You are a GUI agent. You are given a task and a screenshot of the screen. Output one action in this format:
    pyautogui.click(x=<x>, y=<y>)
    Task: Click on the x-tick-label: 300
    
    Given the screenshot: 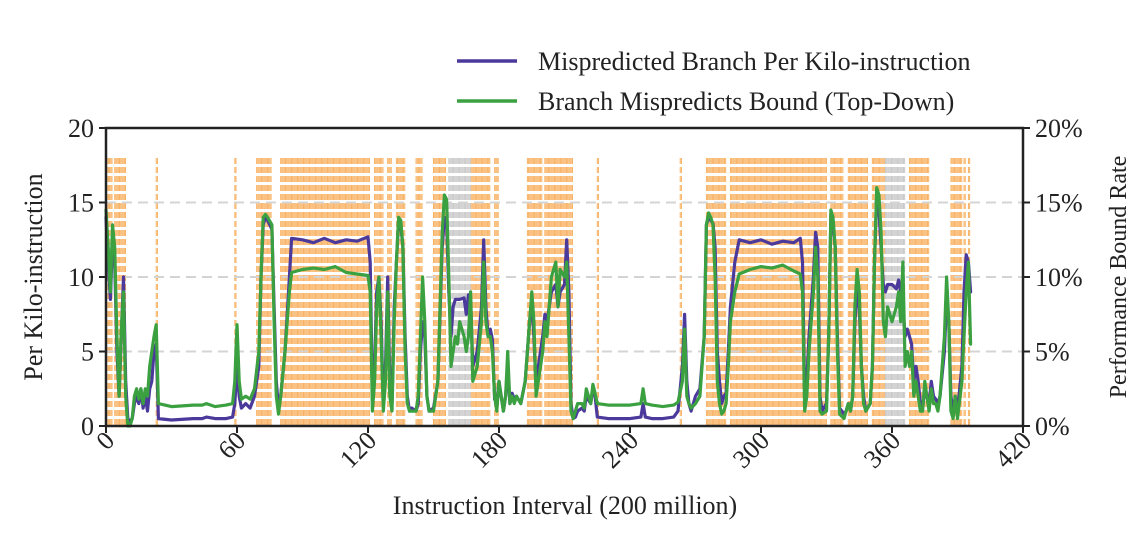 What is the action you would take?
    pyautogui.click(x=751, y=450)
    